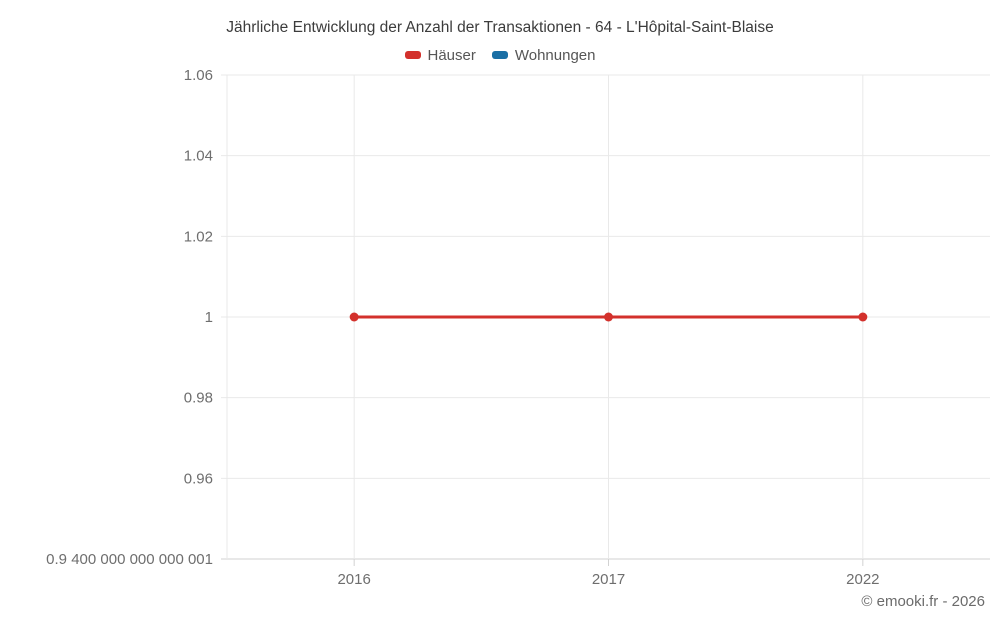 The height and width of the screenshot is (625, 1000). I want to click on y-tick-label: 1.04, so click(198, 156).